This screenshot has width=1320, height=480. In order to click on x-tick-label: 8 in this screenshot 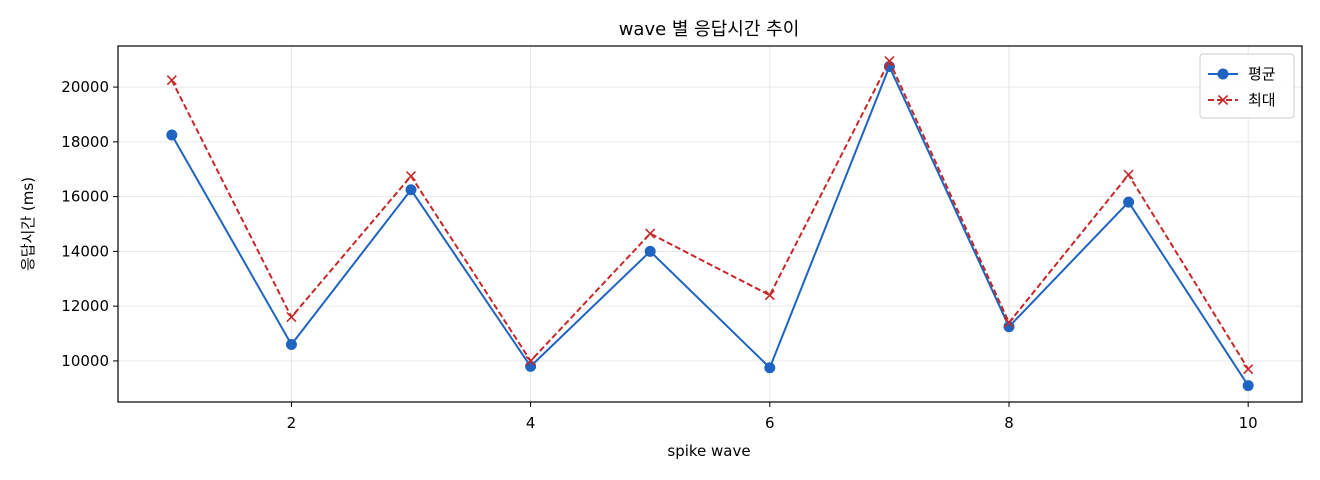, I will do `click(1009, 423)`.